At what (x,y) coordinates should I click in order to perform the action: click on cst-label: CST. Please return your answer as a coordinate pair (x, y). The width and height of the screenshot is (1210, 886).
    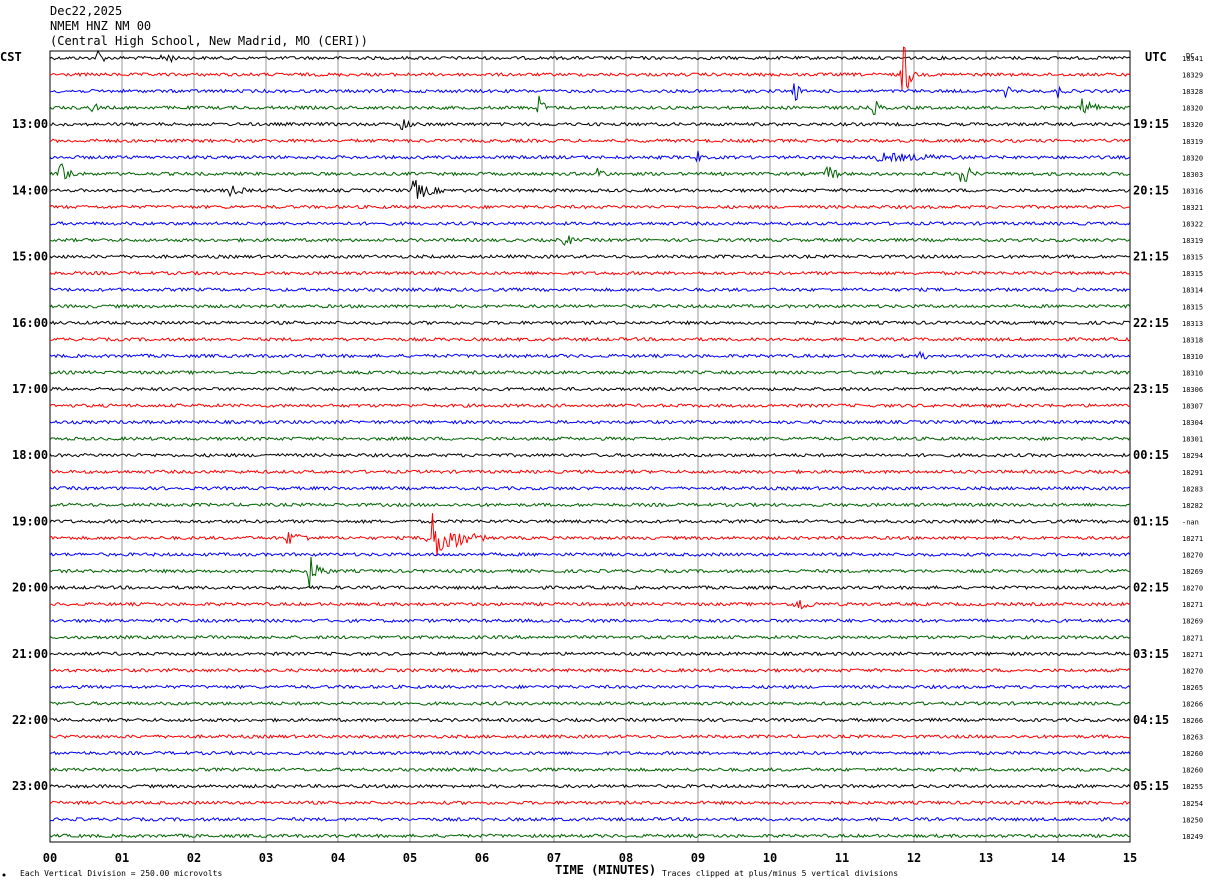
    Looking at the image, I should click on (11, 57).